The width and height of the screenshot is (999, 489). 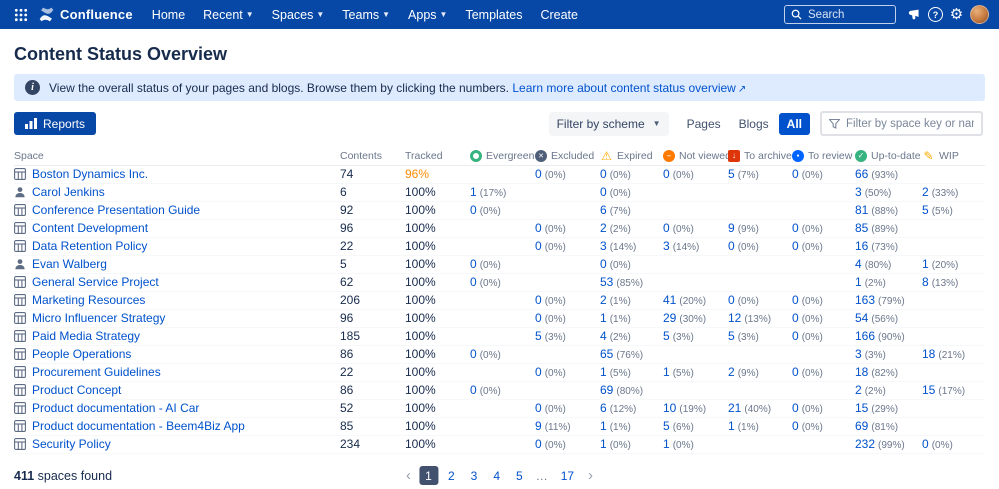 What do you see at coordinates (68, 192) in the screenshot?
I see `space-name-link: Carol Jenkins` at bounding box center [68, 192].